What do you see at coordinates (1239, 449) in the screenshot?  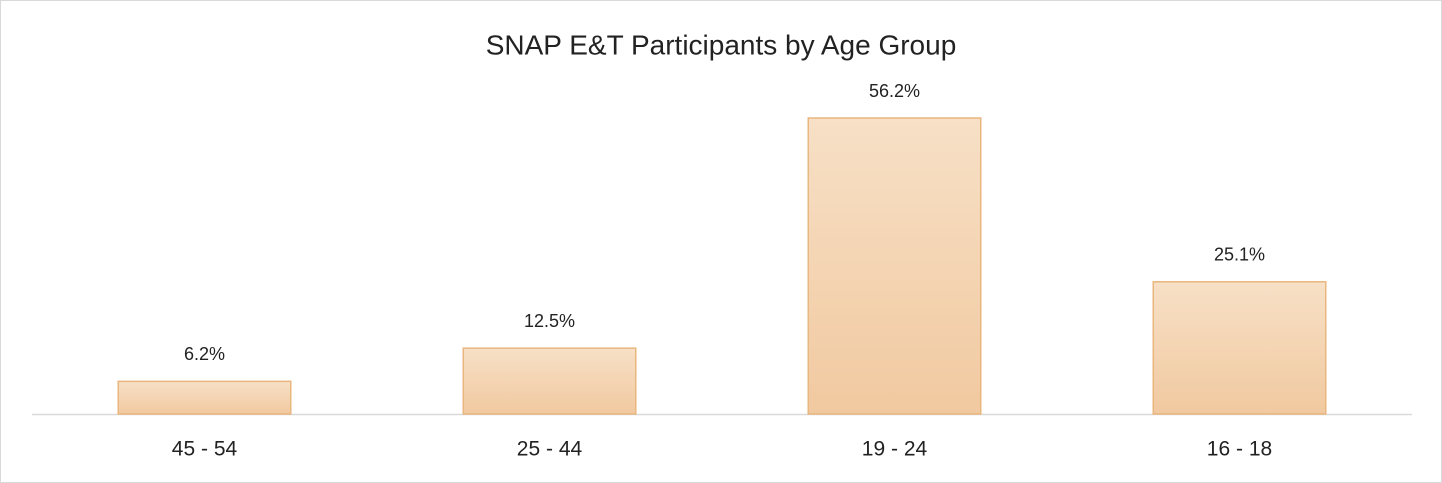 I see `x-tick-label: 16 - 18` at bounding box center [1239, 449].